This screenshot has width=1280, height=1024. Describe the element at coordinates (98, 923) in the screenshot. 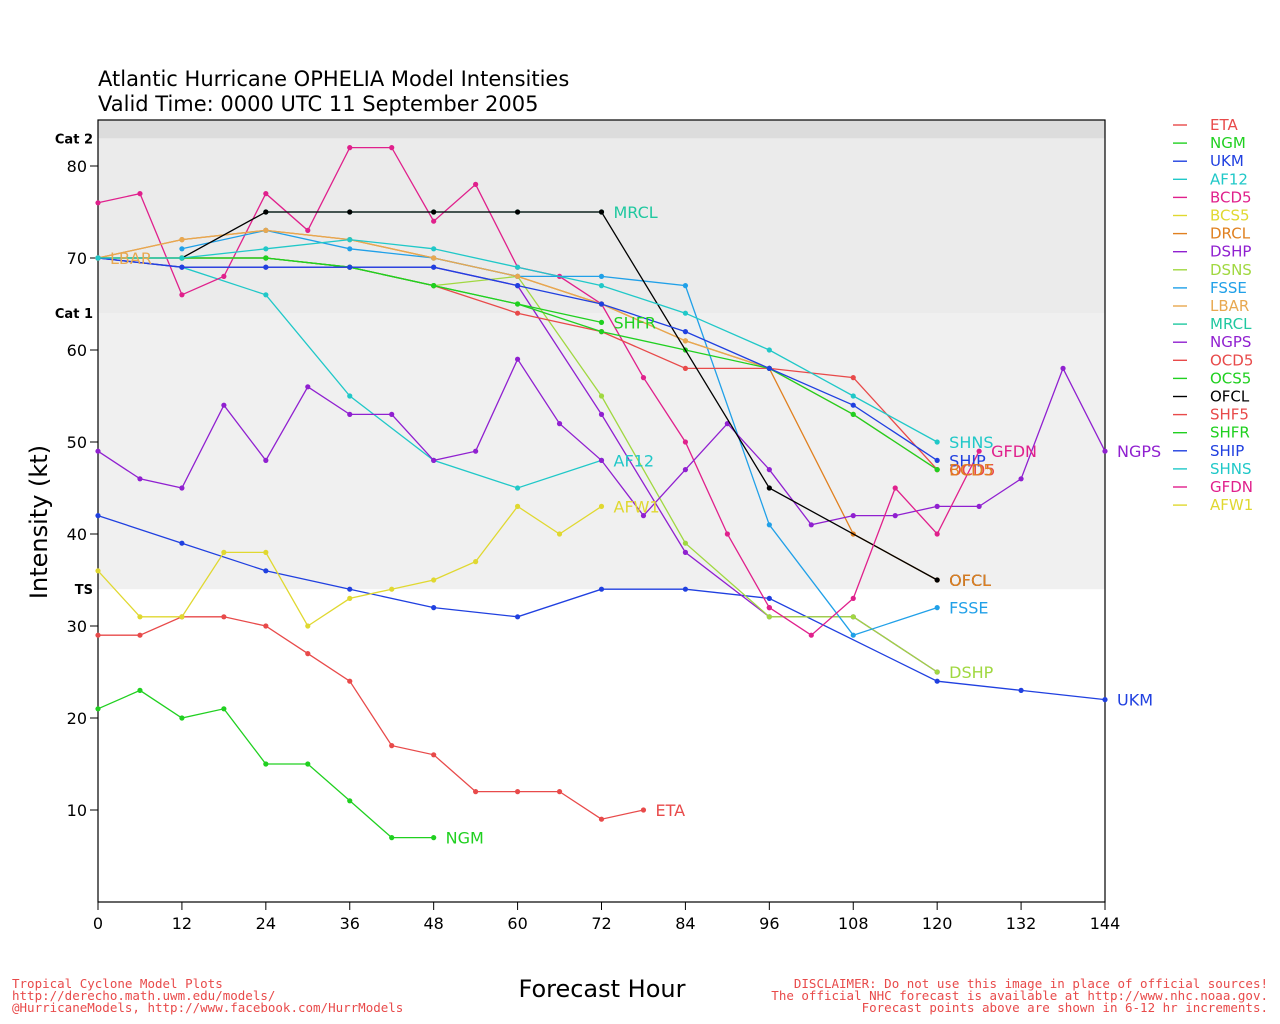

I see `x-tick-label: 0` at that location.